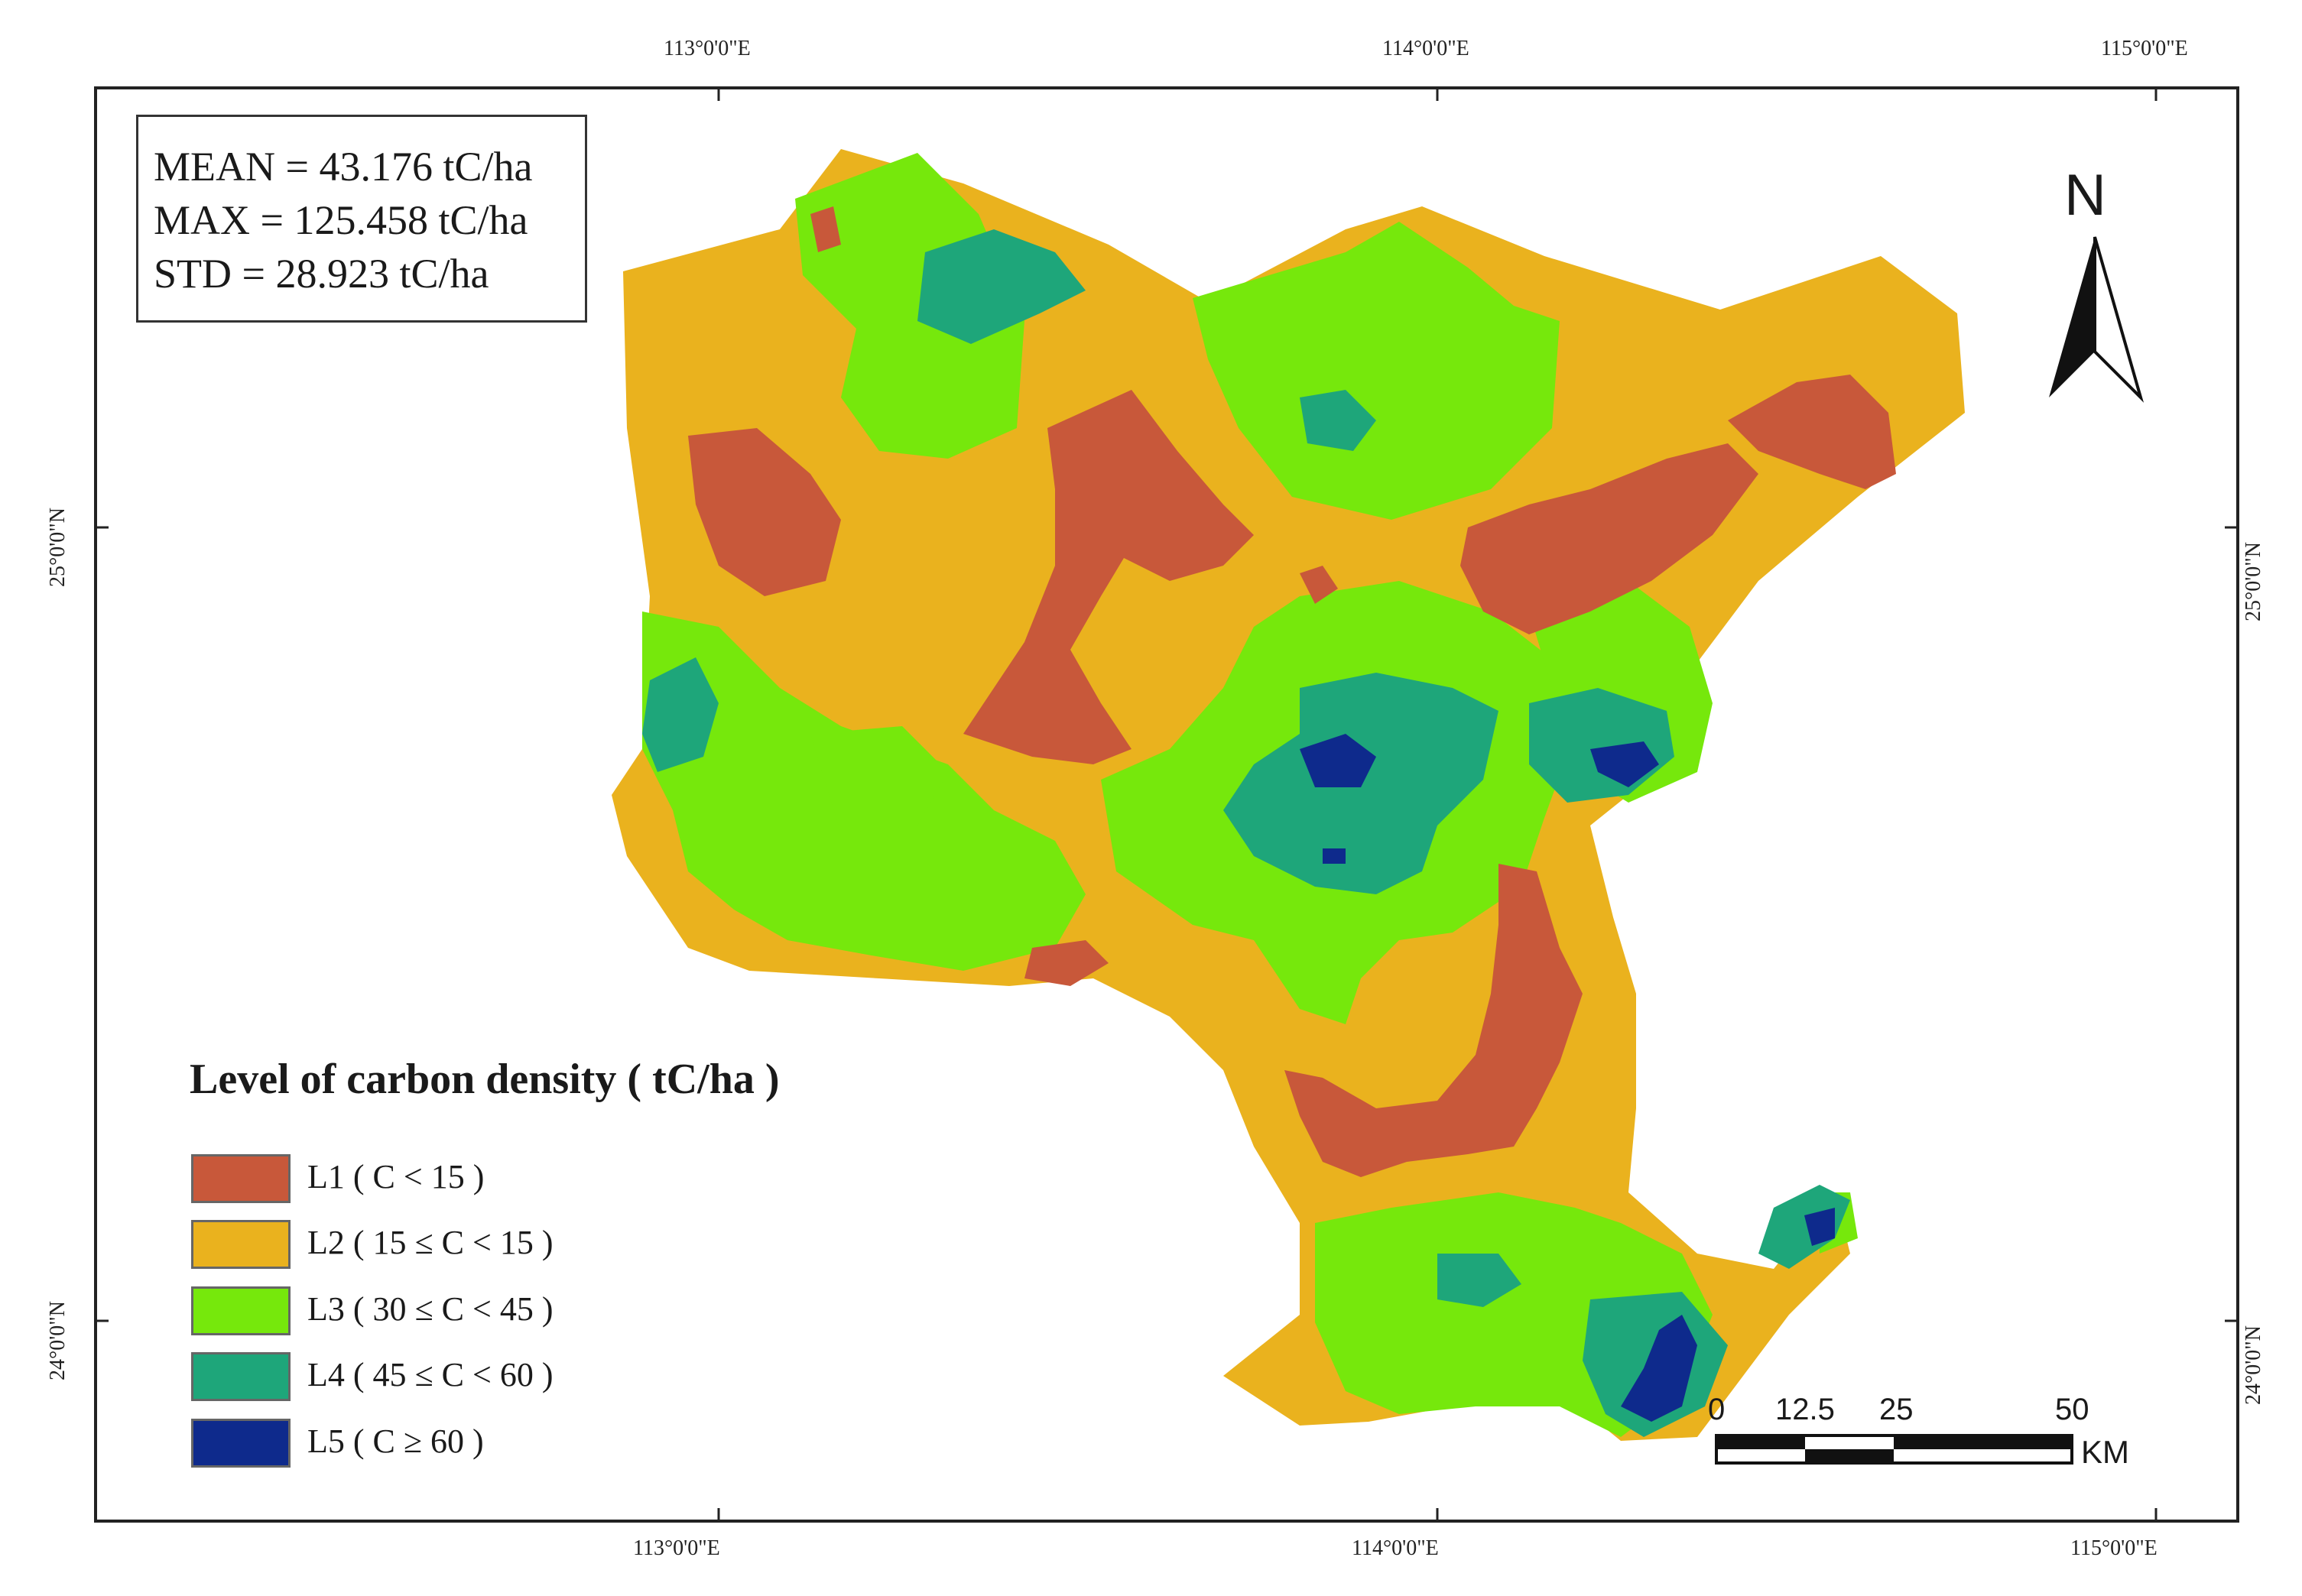 Image resolution: width=2302 pixels, height=1596 pixels. I want to click on legend-label-l5: L5 ( C ≥ 60 ), so click(395, 1441).